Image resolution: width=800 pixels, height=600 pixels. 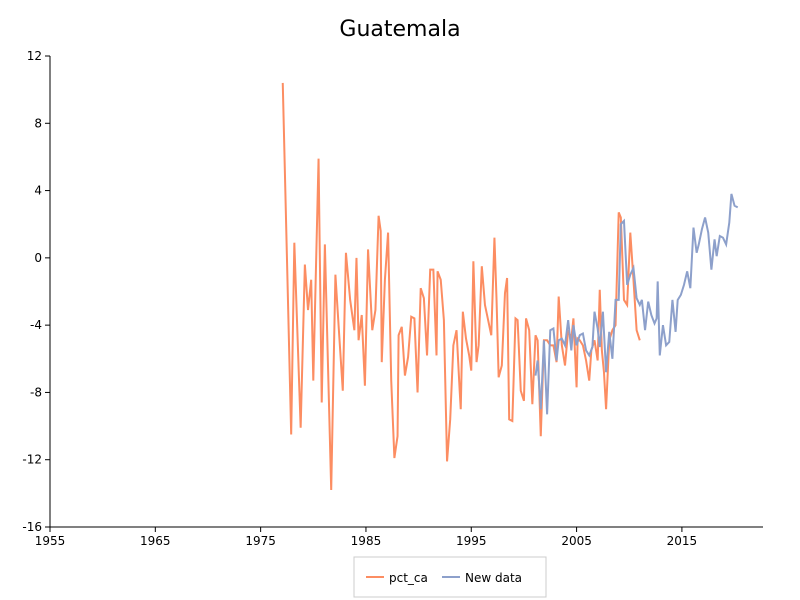 What do you see at coordinates (399, 29) in the screenshot?
I see `chart-title: Guatemala` at bounding box center [399, 29].